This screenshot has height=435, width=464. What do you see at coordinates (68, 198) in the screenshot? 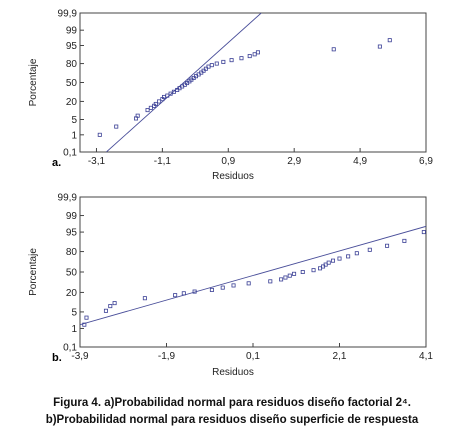
I see `panel-b-y-tick-label: 99,9` at bounding box center [68, 198].